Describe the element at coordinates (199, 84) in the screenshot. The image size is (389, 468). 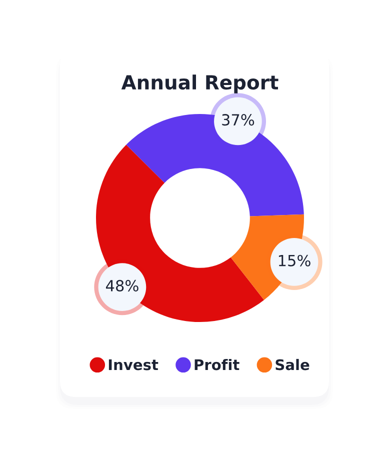
I see `chart-title: Annual Report` at that location.